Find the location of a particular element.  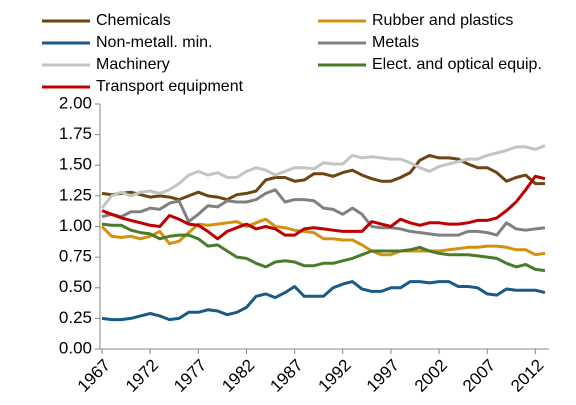

x-tick-label: 1987 is located at coordinates (286, 376).